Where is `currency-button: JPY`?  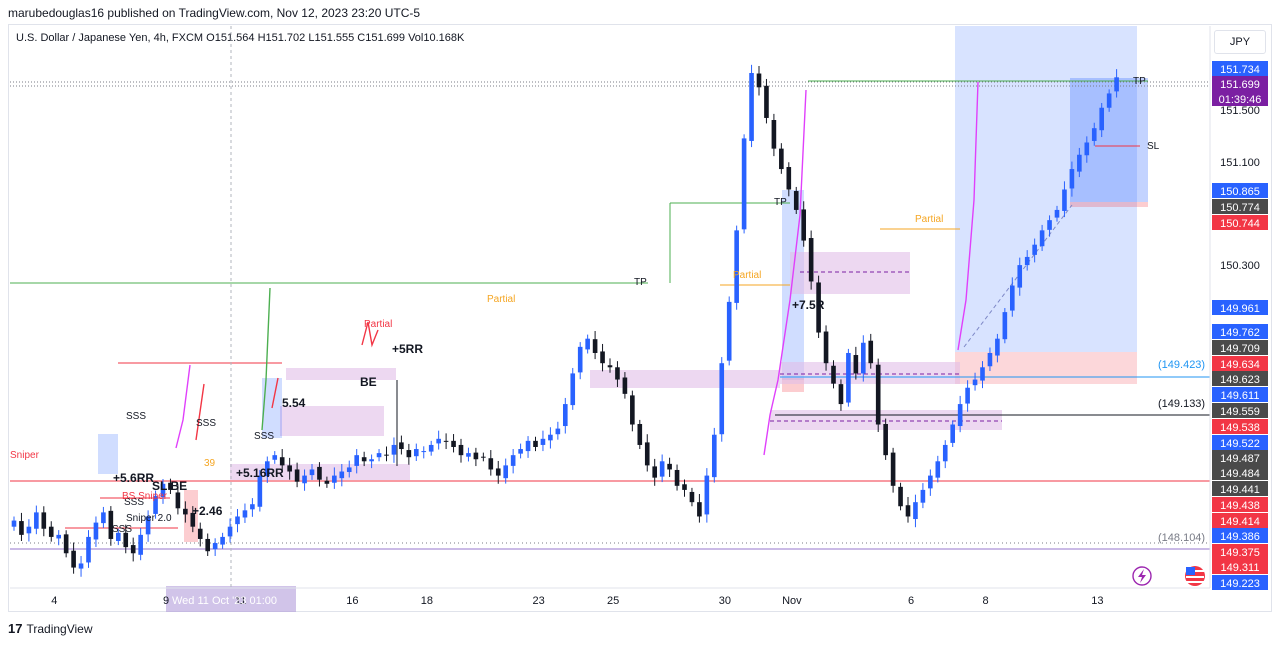
currency-button: JPY is located at coordinates (1240, 42).